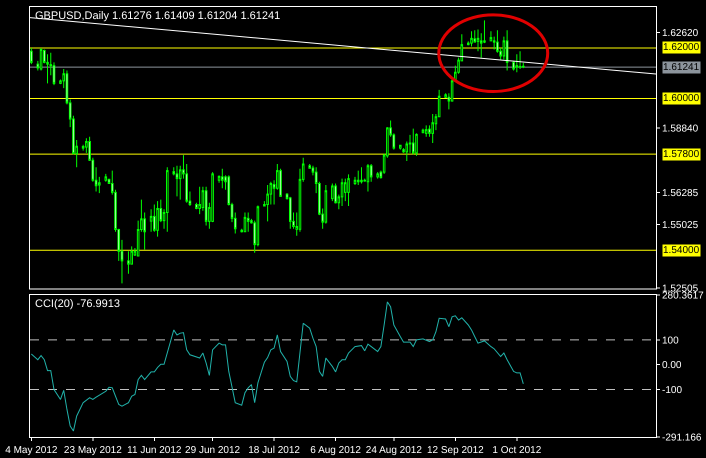 The image size is (706, 458). What do you see at coordinates (672, 366) in the screenshot?
I see `y-tick-label: 0.00` at bounding box center [672, 366].